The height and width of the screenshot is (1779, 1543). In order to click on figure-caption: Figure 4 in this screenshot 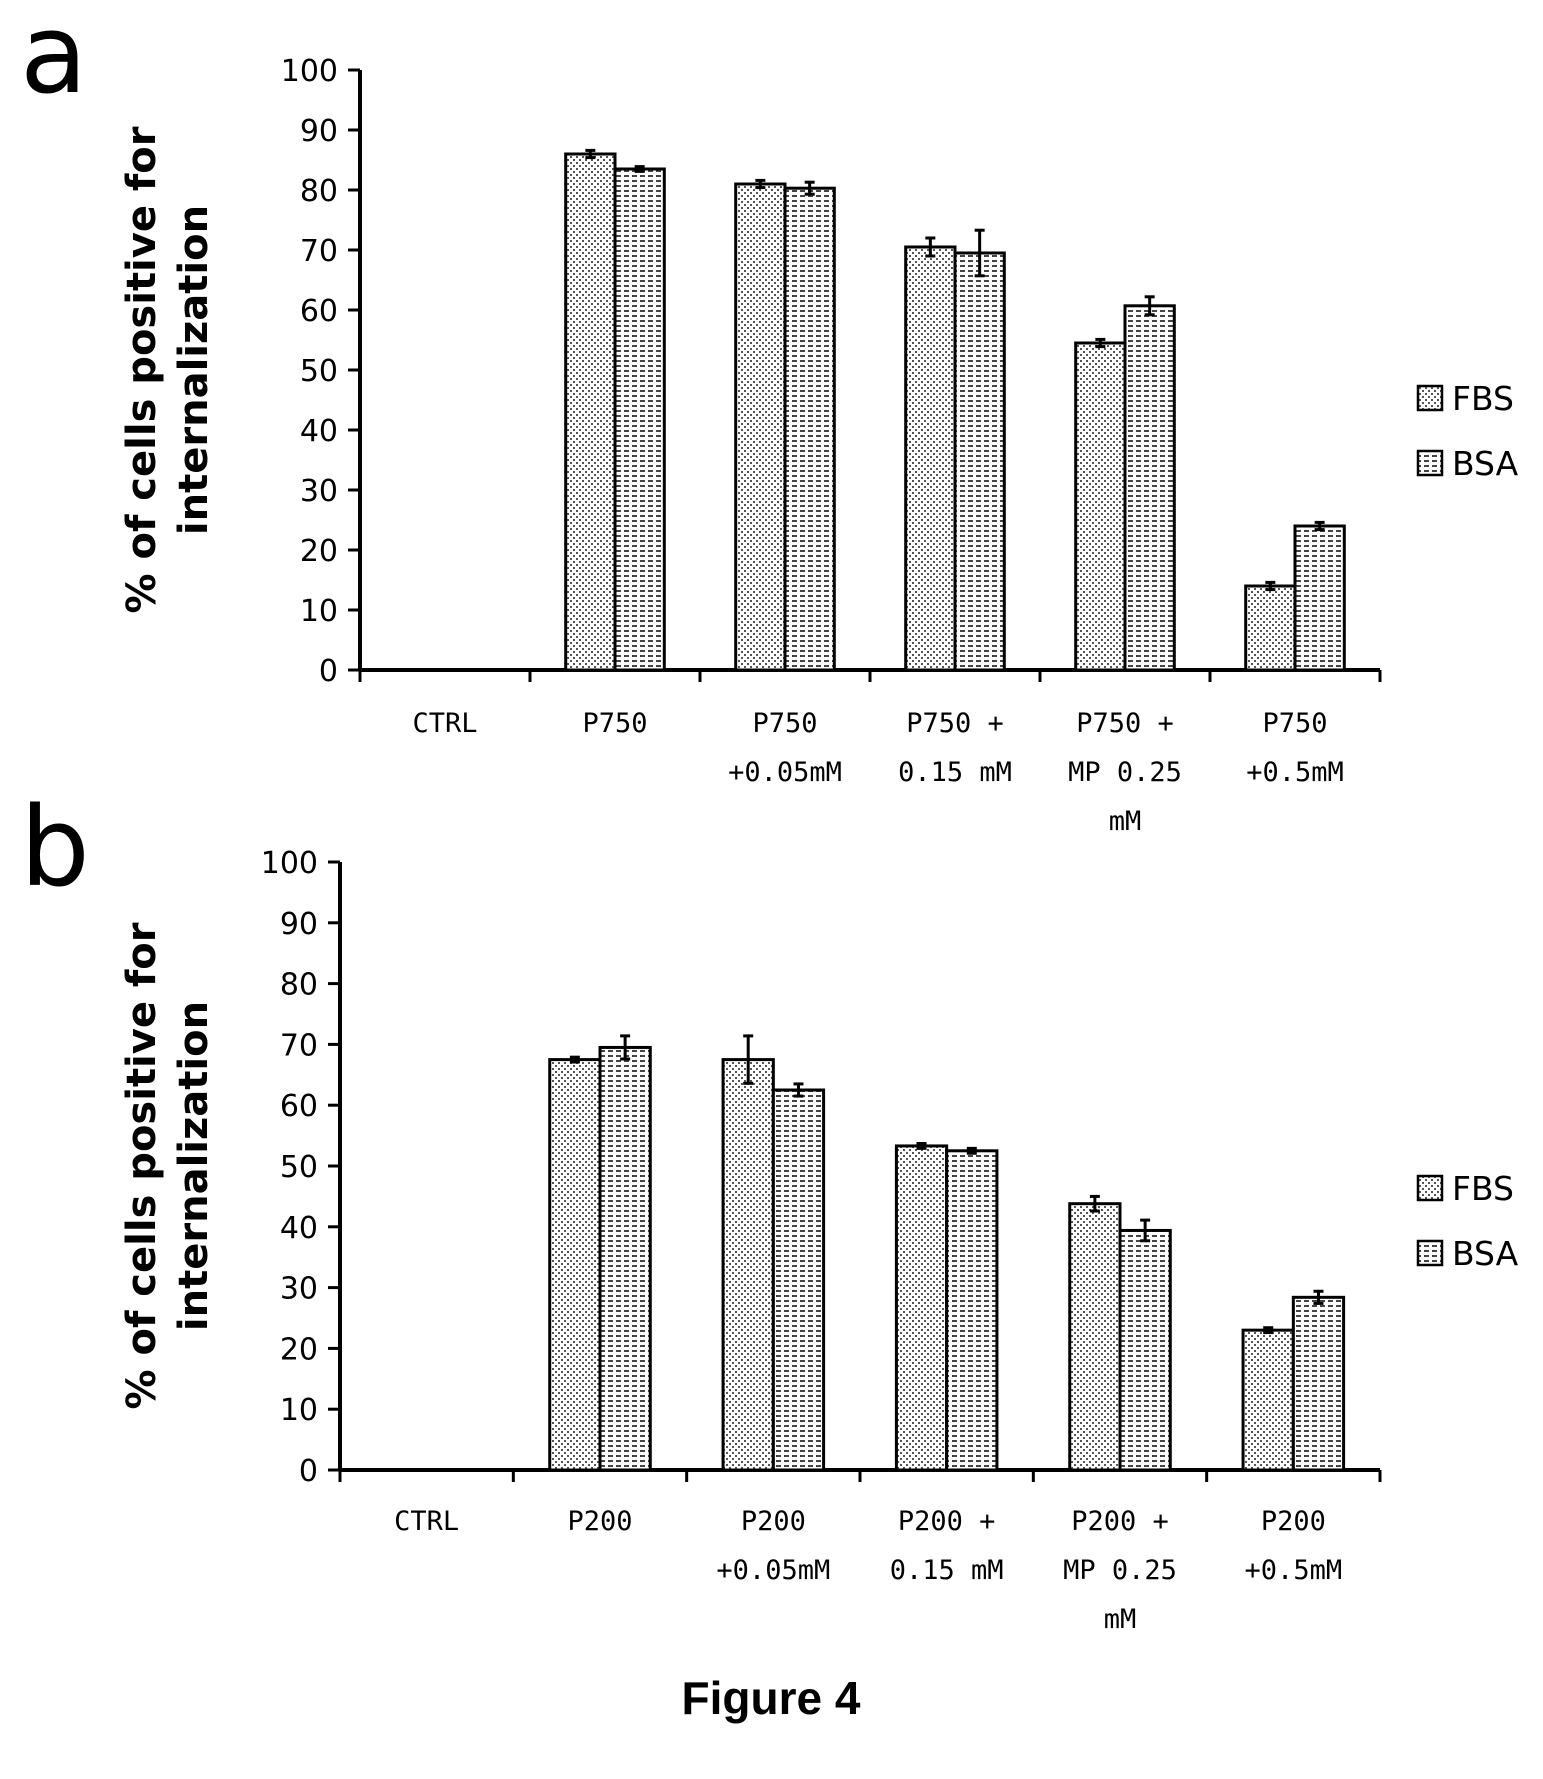, I will do `click(771, 1698)`.